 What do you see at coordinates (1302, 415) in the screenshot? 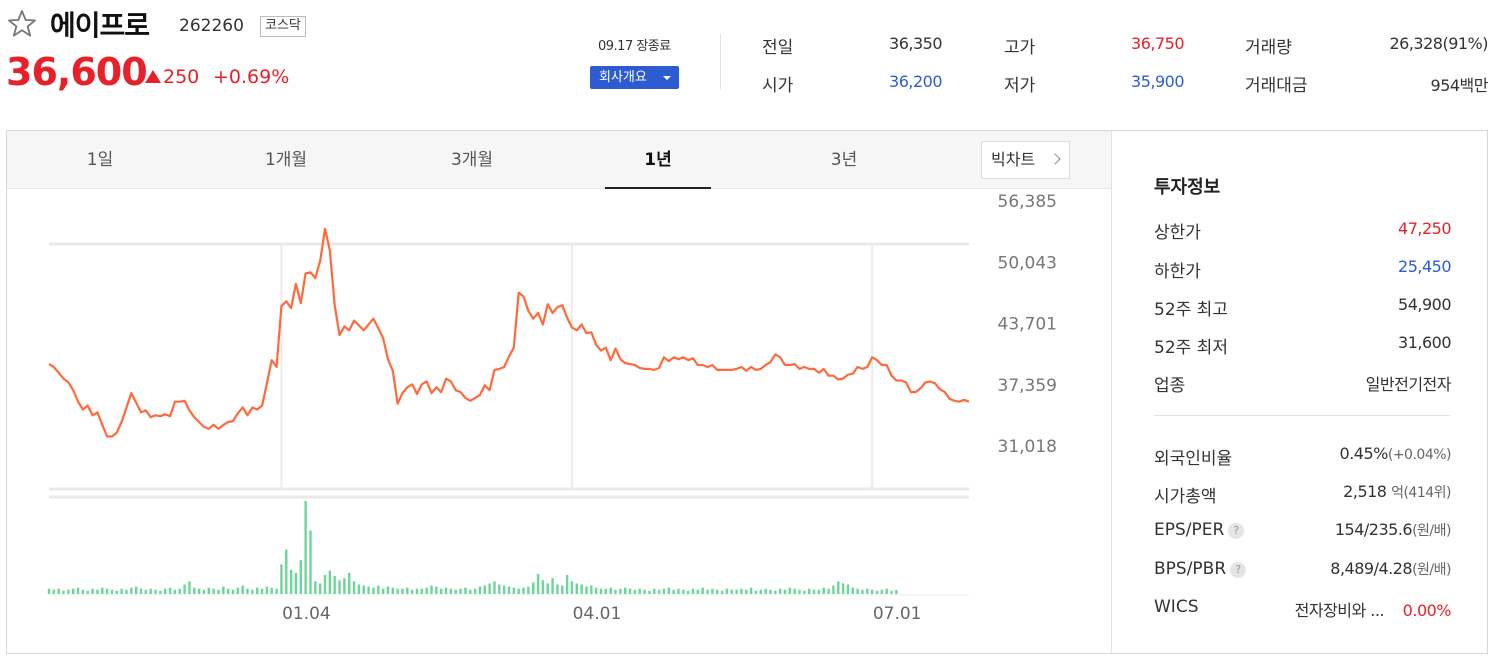
I see `info-divider` at bounding box center [1302, 415].